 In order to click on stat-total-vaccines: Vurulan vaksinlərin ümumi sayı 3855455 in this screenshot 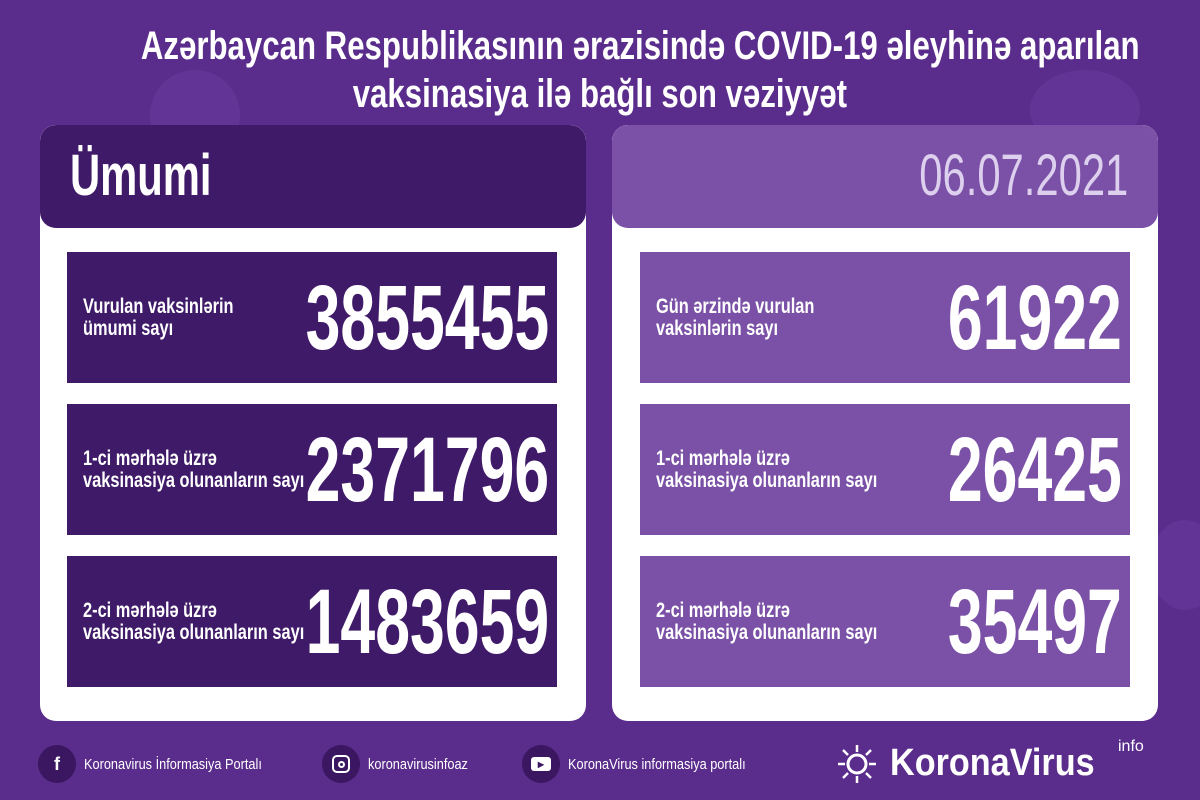, I will do `click(312, 317)`.